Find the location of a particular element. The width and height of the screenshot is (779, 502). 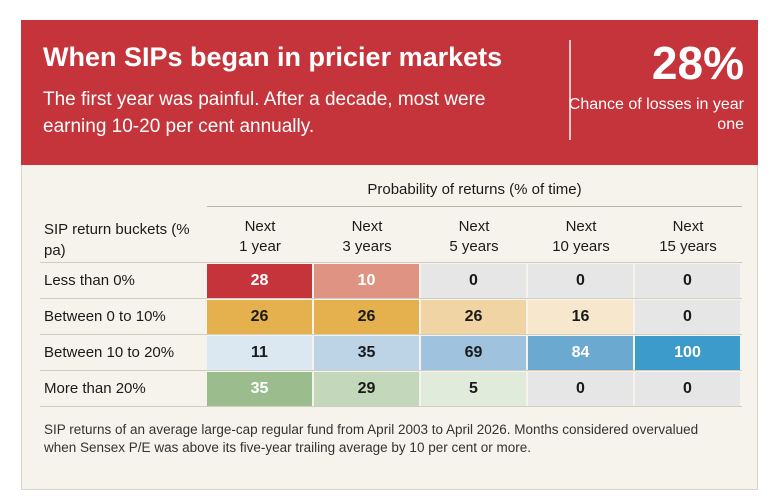

heatmap-cell: 100 is located at coordinates (687, 353).